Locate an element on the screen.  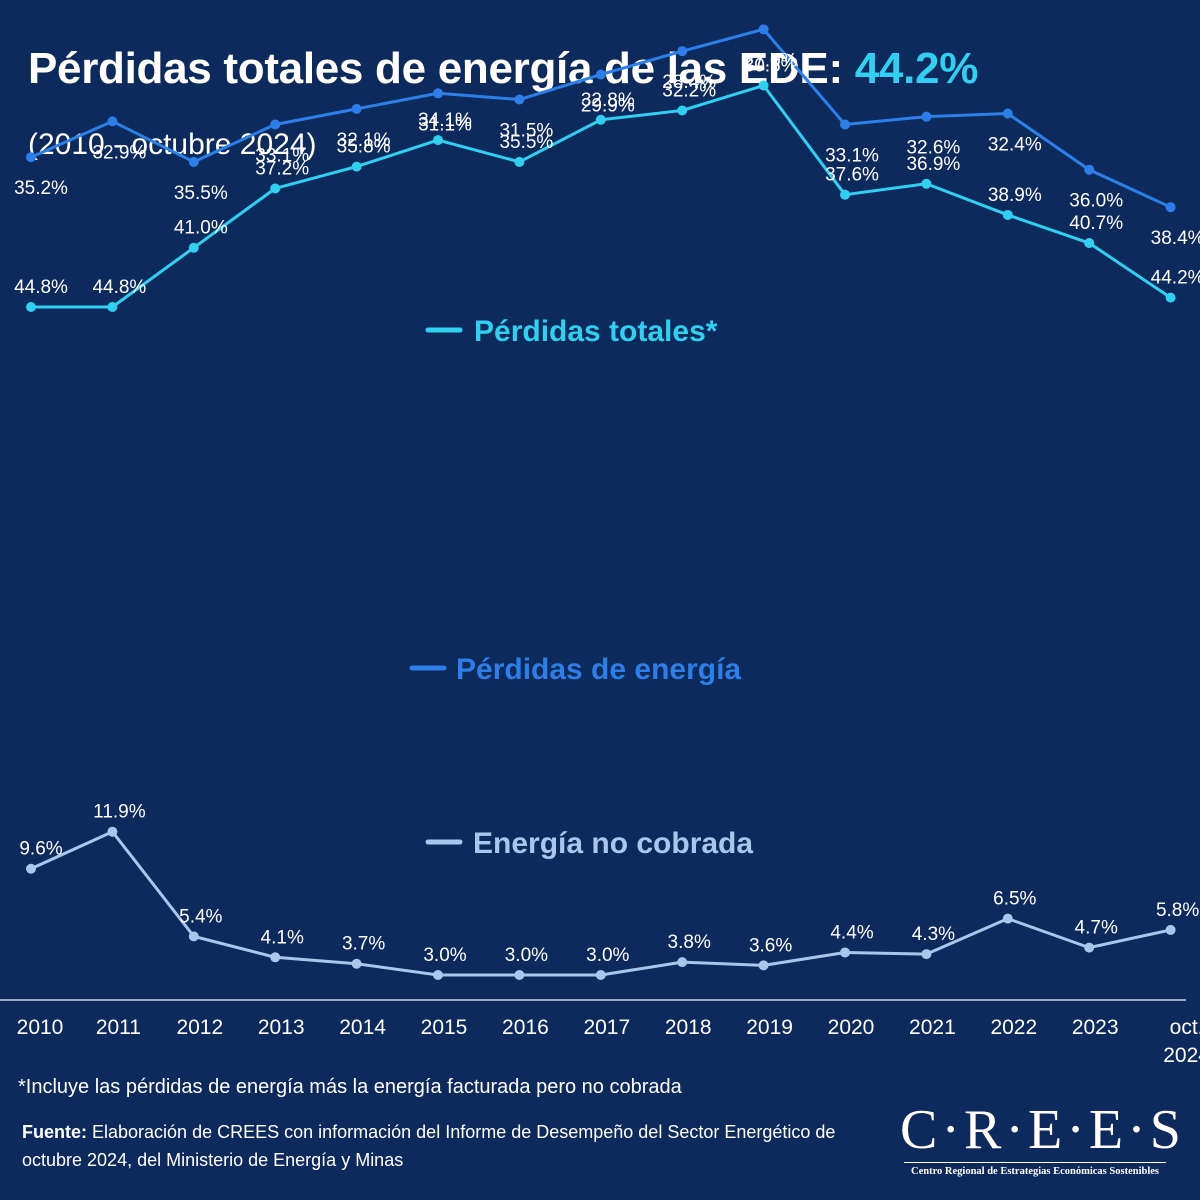
perdidas-energia-data-label: 32.1% is located at coordinates (364, 140).